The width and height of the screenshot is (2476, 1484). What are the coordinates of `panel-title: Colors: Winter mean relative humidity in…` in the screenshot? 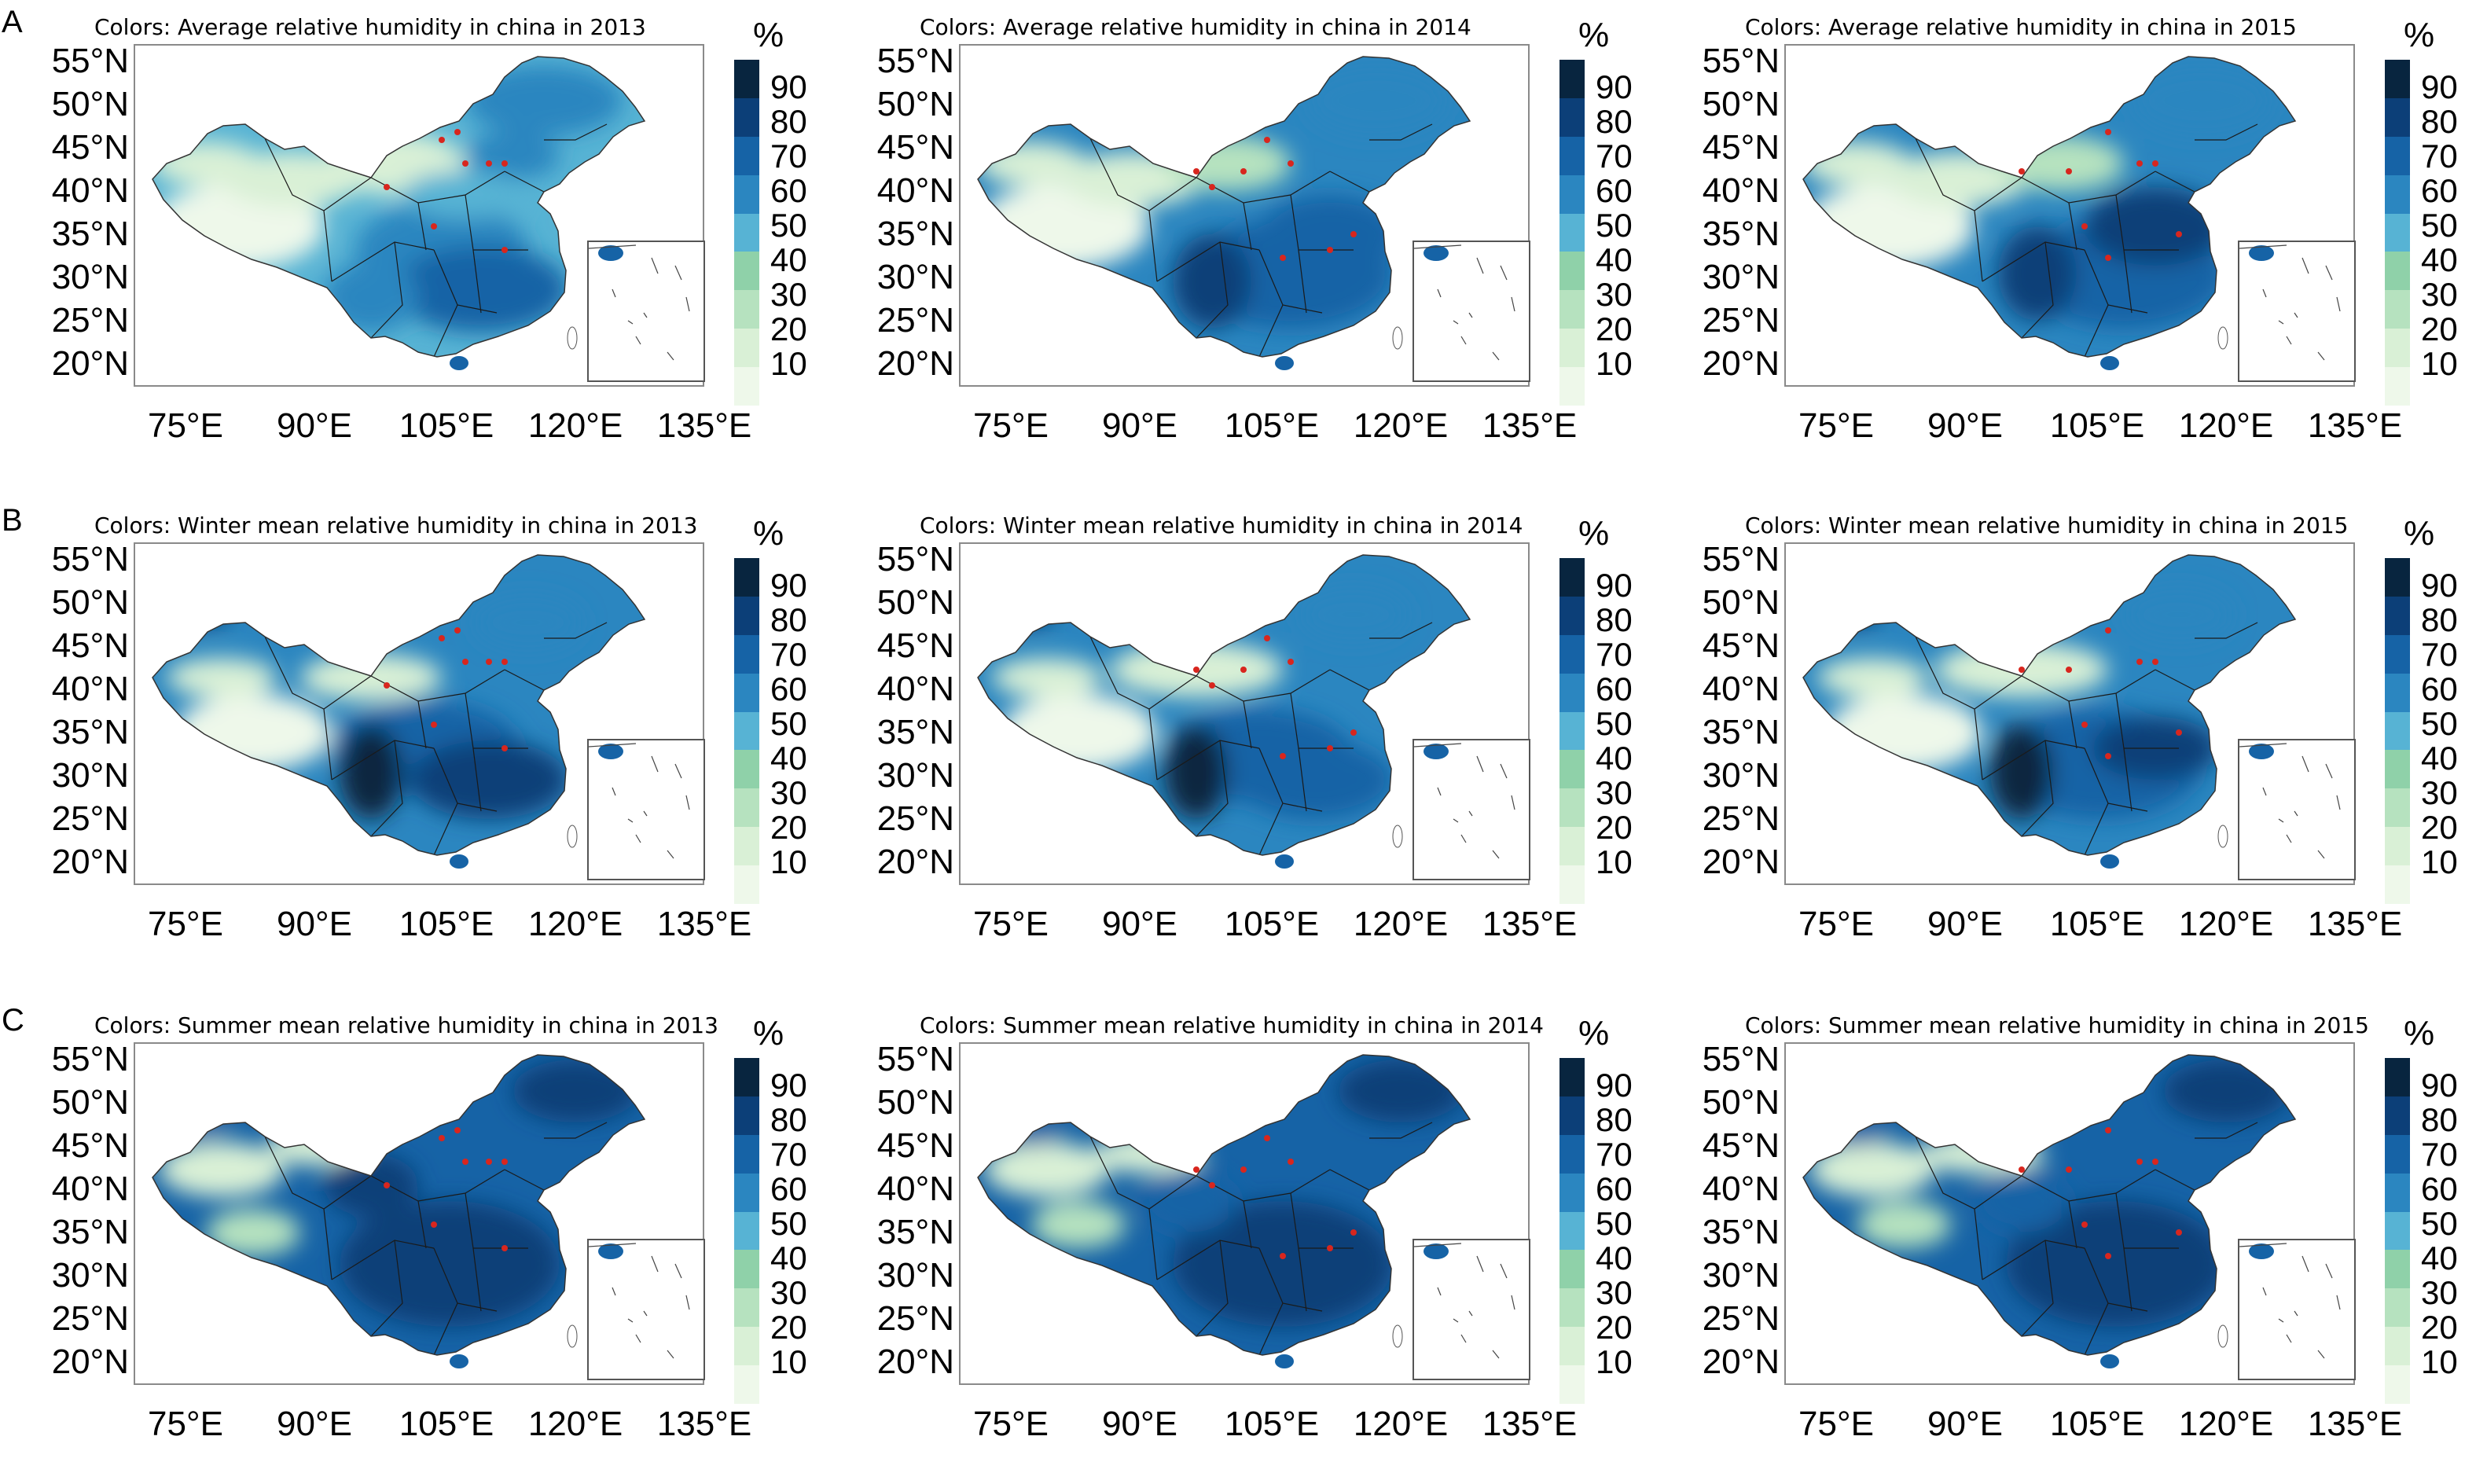 It's located at (2047, 525).